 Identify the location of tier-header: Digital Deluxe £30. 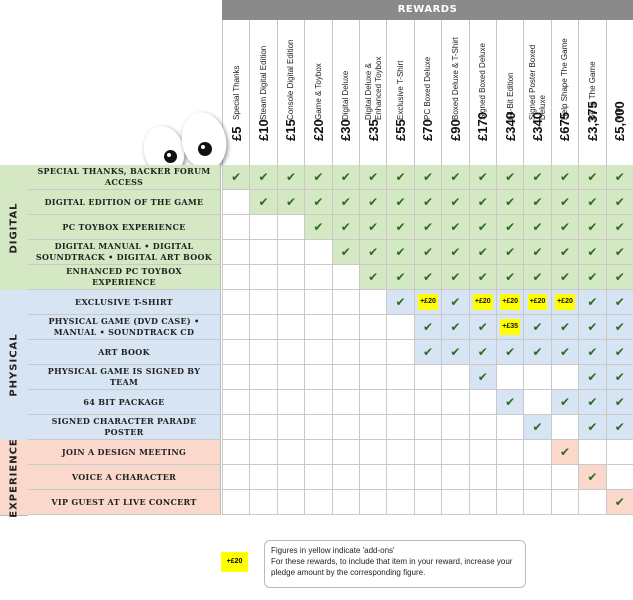
(345, 92).